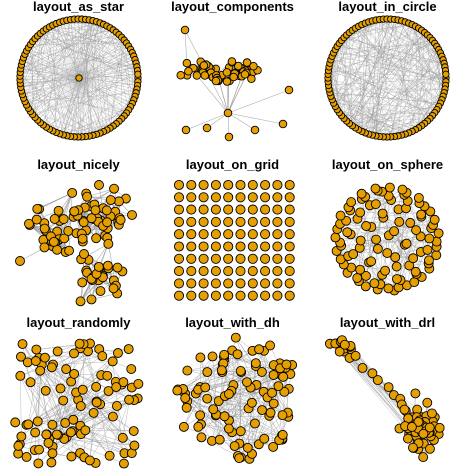 The height and width of the screenshot is (476, 466). I want to click on panel-layout-randomly: layout_randomly, so click(78, 395).